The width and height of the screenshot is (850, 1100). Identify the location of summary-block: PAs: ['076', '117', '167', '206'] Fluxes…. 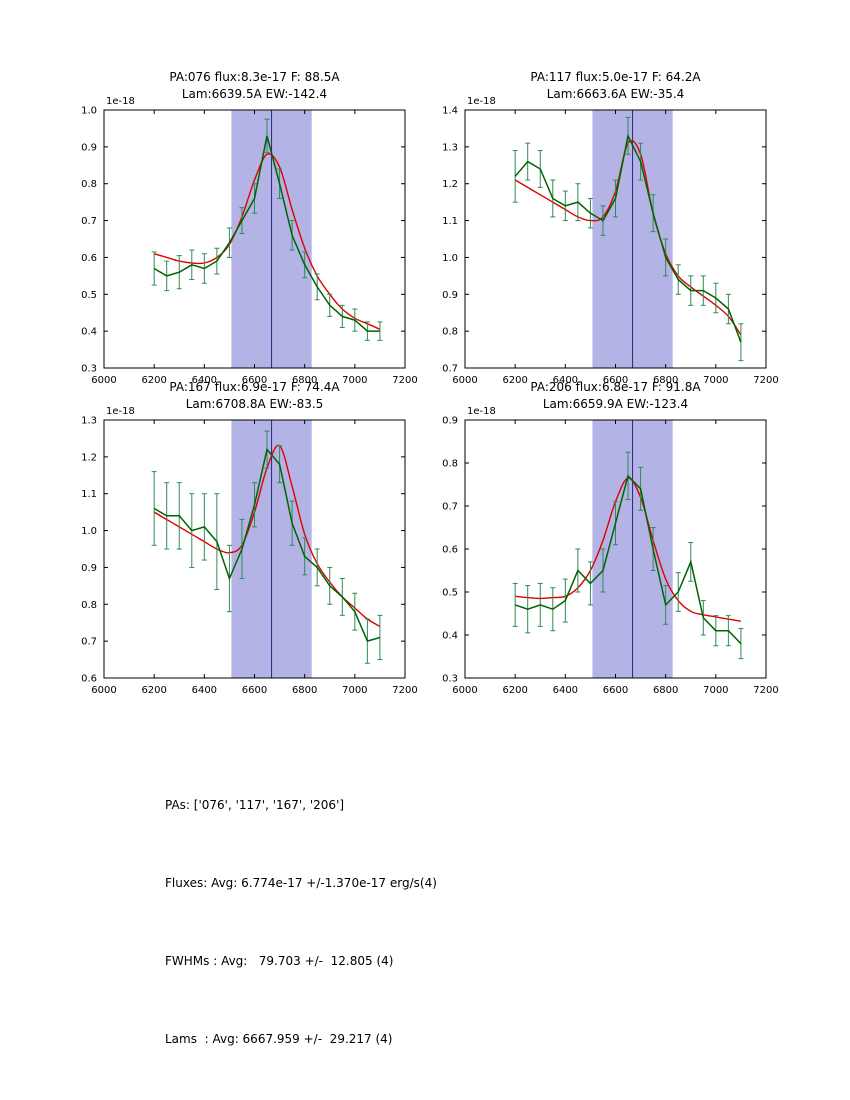
(301, 920).